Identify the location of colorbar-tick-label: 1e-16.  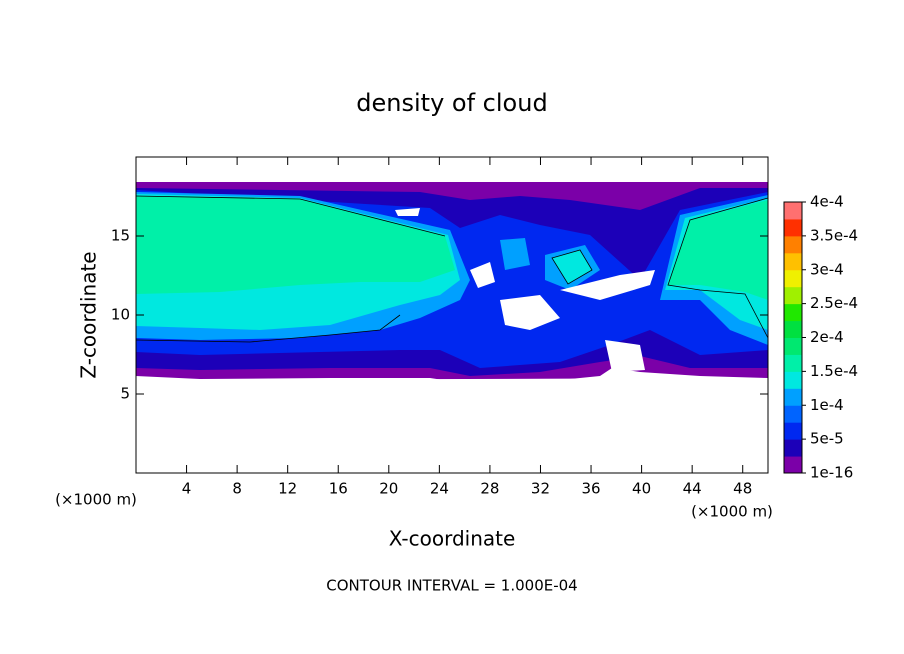
(831, 473).